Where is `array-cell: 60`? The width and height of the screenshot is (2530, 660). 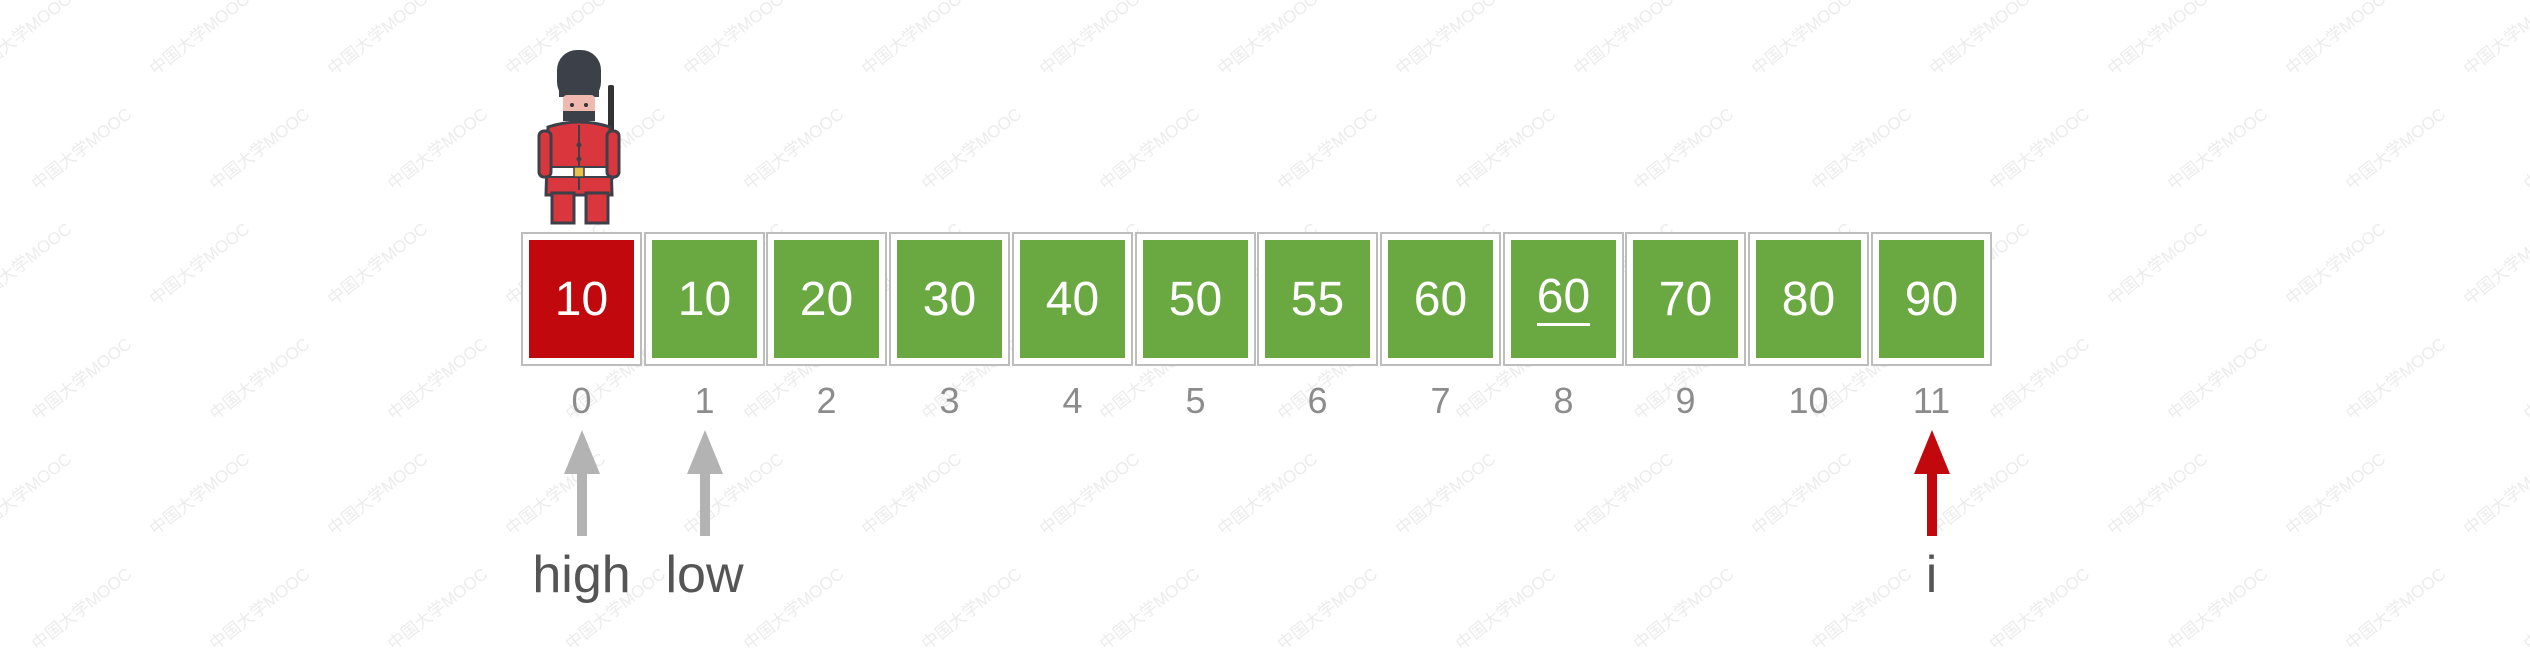
array-cell: 60 is located at coordinates (1440, 299).